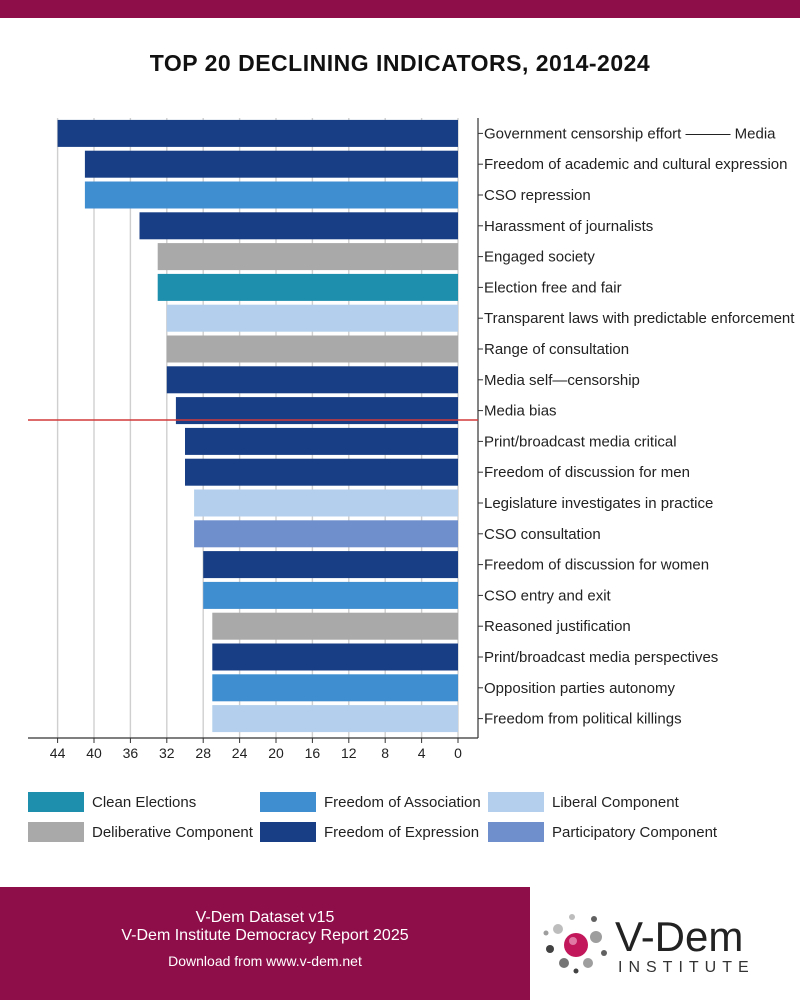 This screenshot has width=800, height=1000. I want to click on legend-item-freedom-of-expression: Freedom of Expression, so click(369, 832).